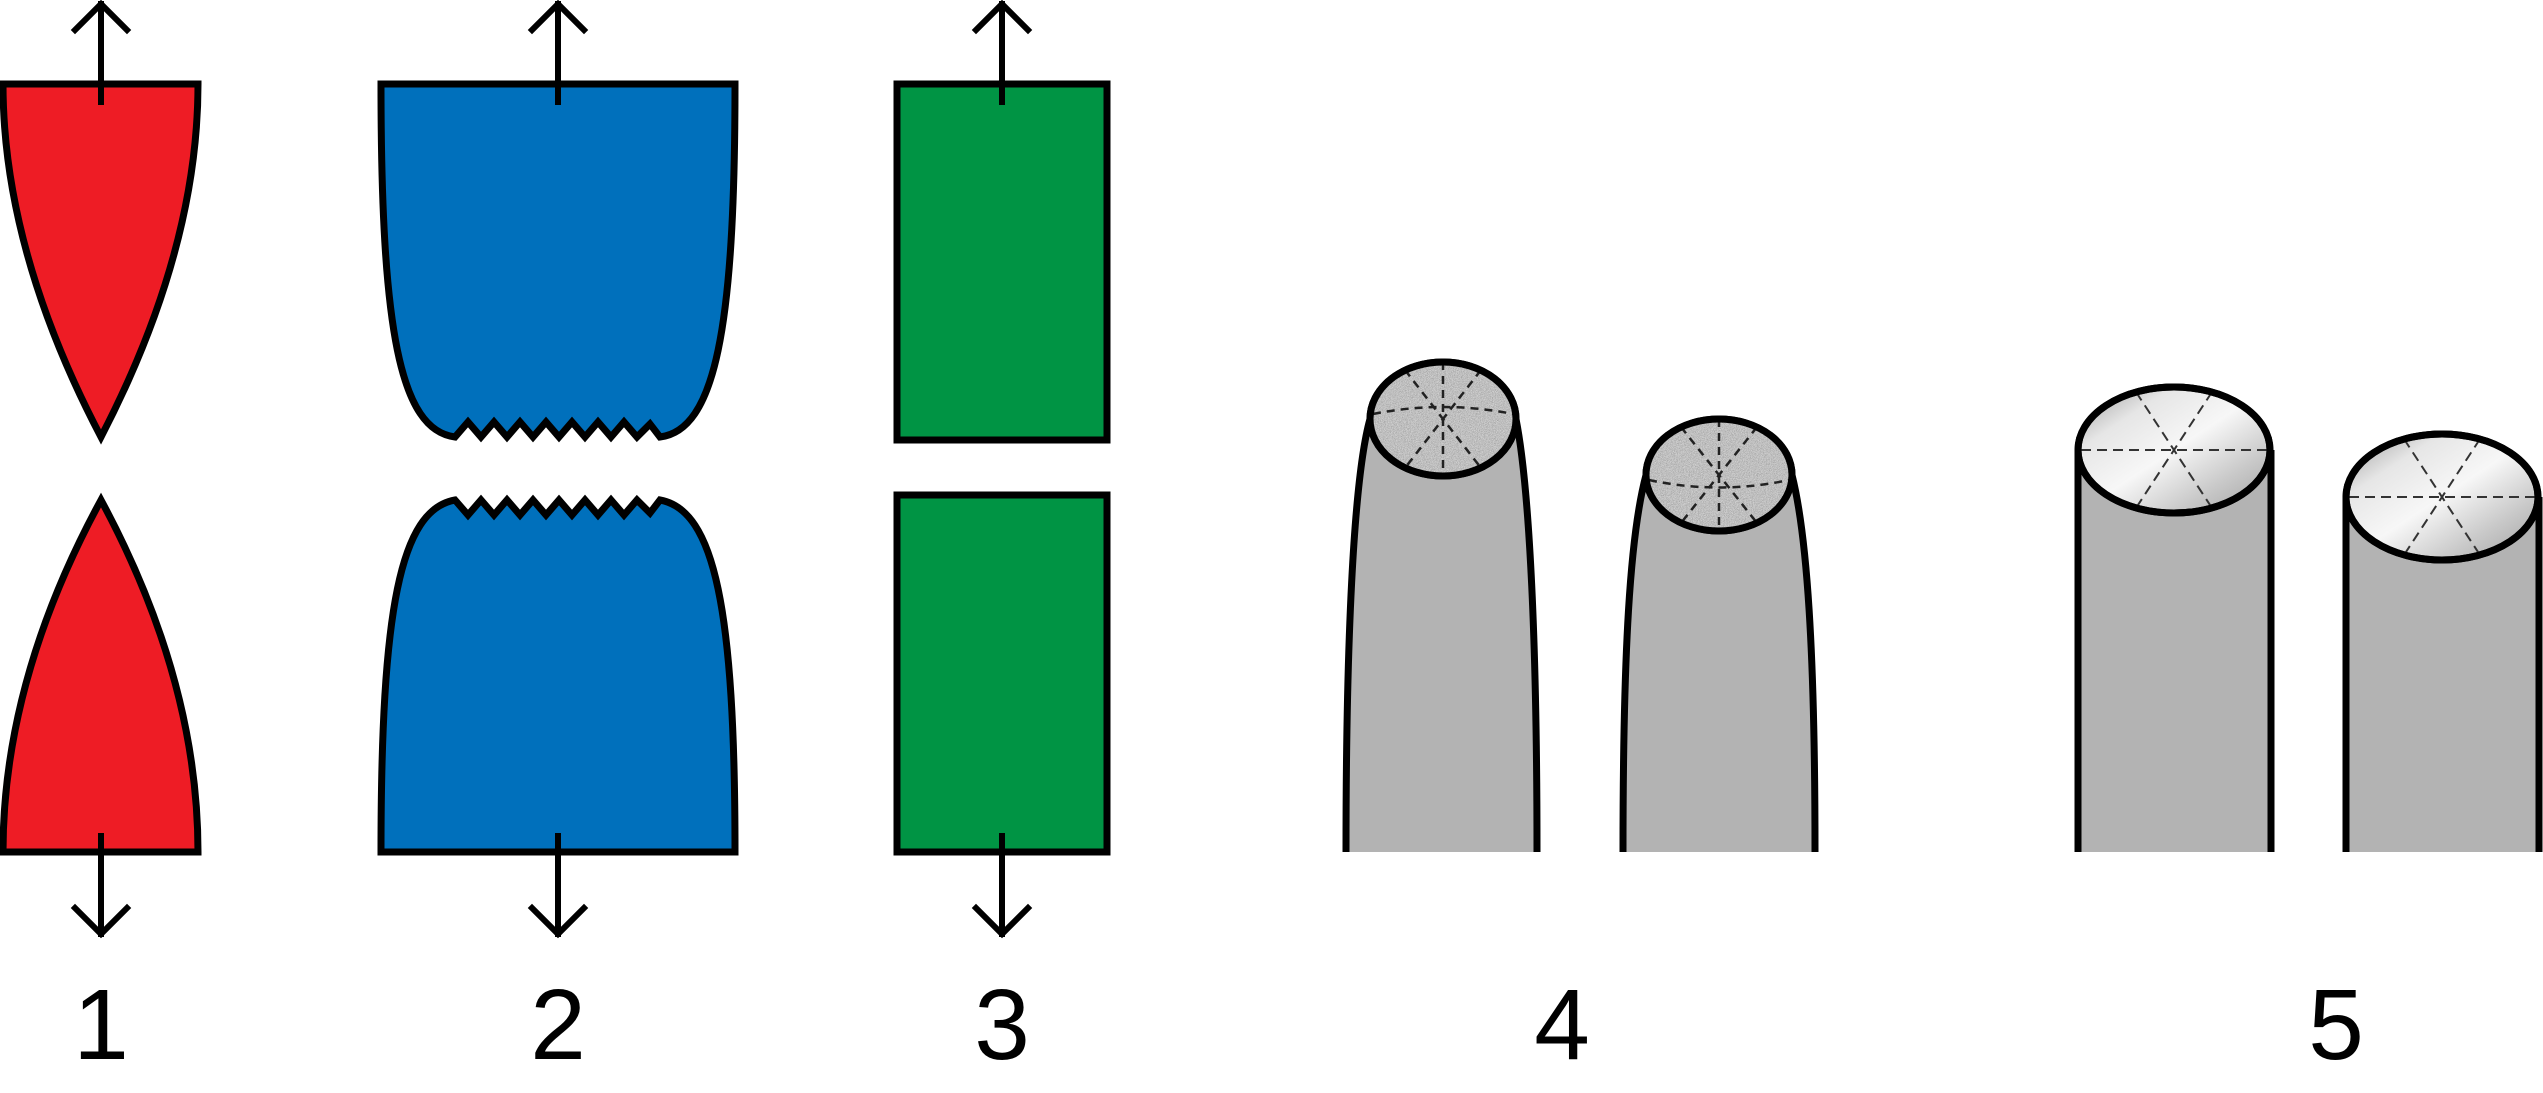 This screenshot has width=2543, height=1093. Describe the element at coordinates (1441, 605) in the screenshot. I see `specimen-4-left-piece` at that location.